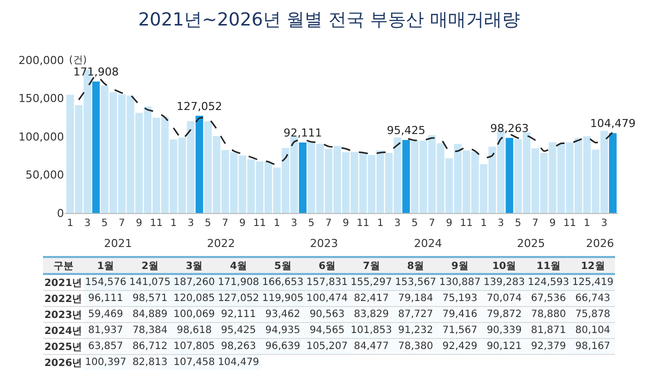 The image size is (658, 370). Describe the element at coordinates (150, 282) in the screenshot. I see `data-label: 141,075` at that location.